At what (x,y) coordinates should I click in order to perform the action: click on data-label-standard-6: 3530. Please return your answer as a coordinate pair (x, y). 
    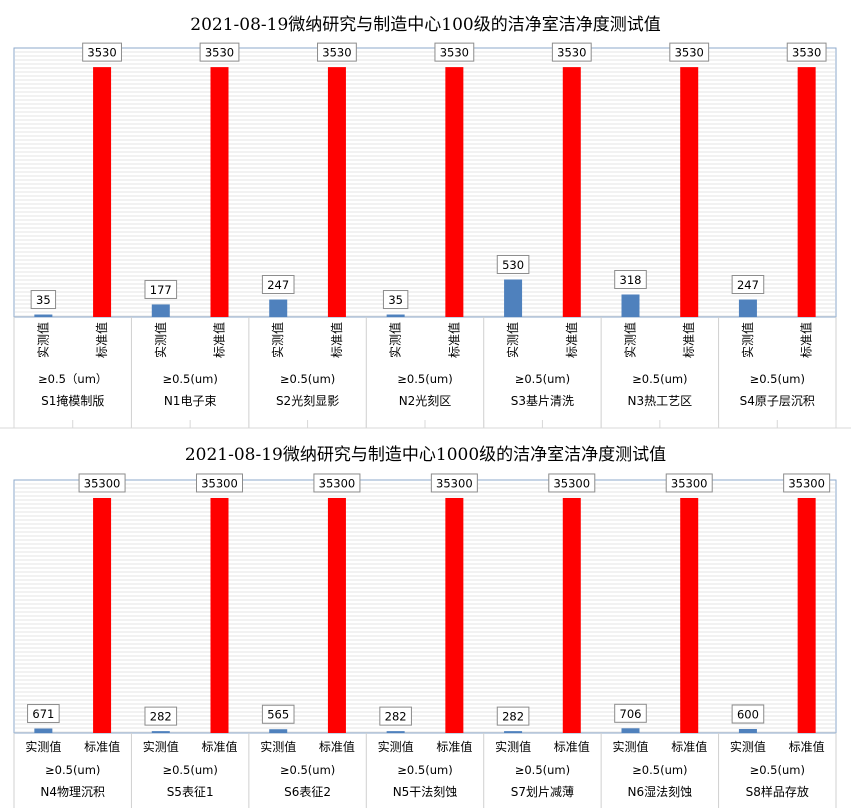
    Looking at the image, I should click on (689, 53).